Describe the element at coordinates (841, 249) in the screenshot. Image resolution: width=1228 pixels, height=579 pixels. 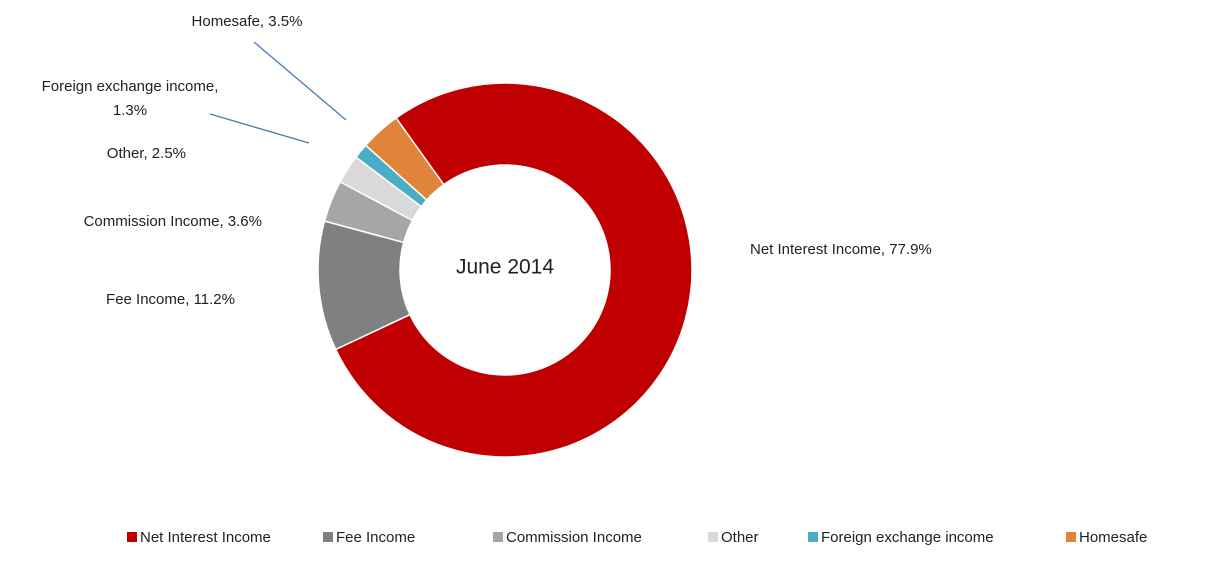
I see `data-label: Net Interest Income, 77.9%` at that location.